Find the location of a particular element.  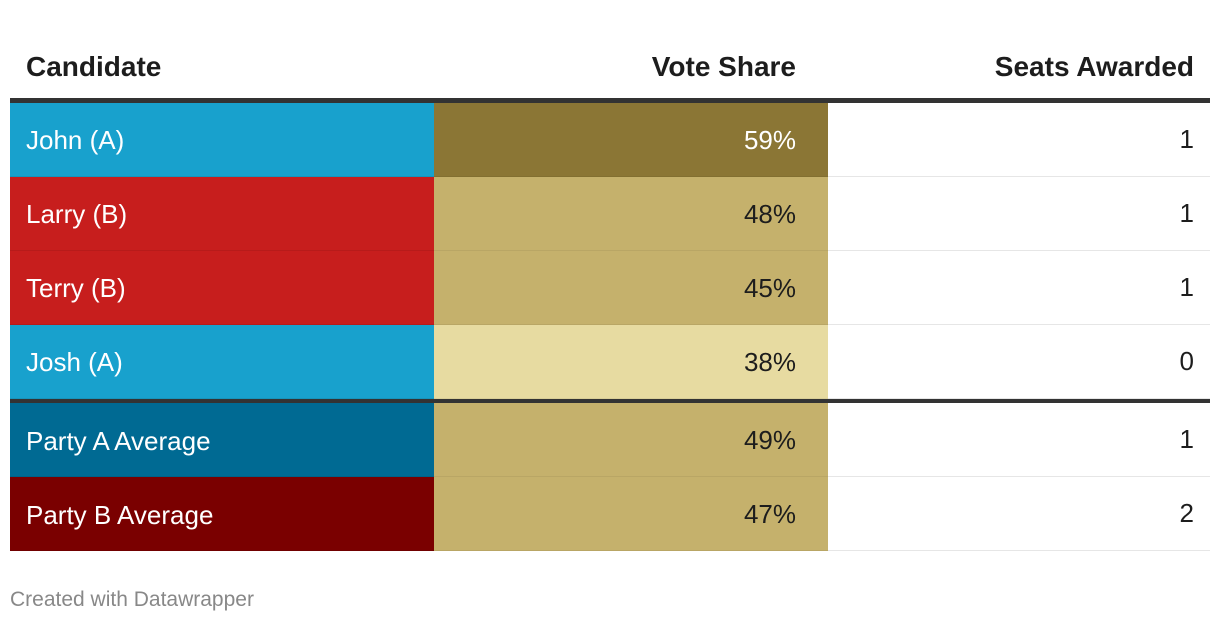

header-vote-share: Vote Share is located at coordinates (723, 66).